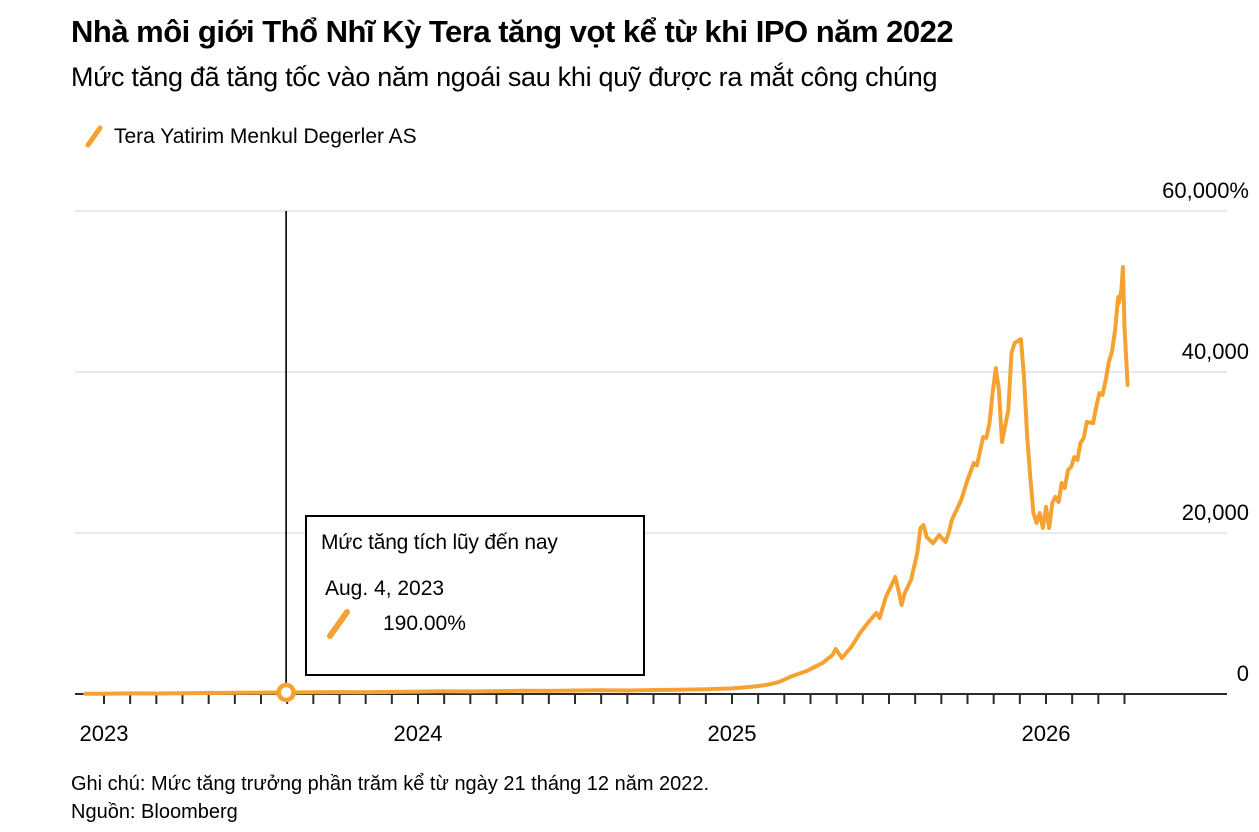  Describe the element at coordinates (424, 623) in the screenshot. I see `tooltip-value: 190.00%` at that location.